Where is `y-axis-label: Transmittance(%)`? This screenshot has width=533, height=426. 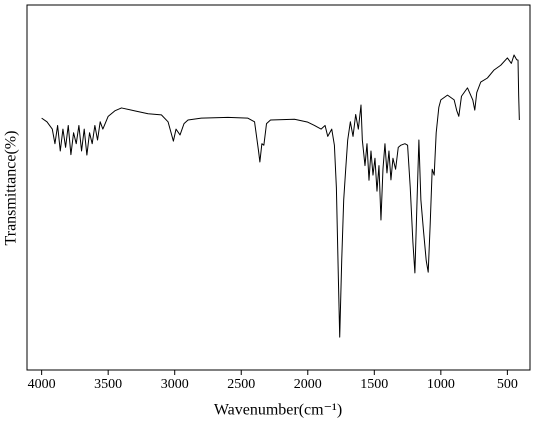
y-axis-label: Transmittance(%) is located at coordinates (11, 188).